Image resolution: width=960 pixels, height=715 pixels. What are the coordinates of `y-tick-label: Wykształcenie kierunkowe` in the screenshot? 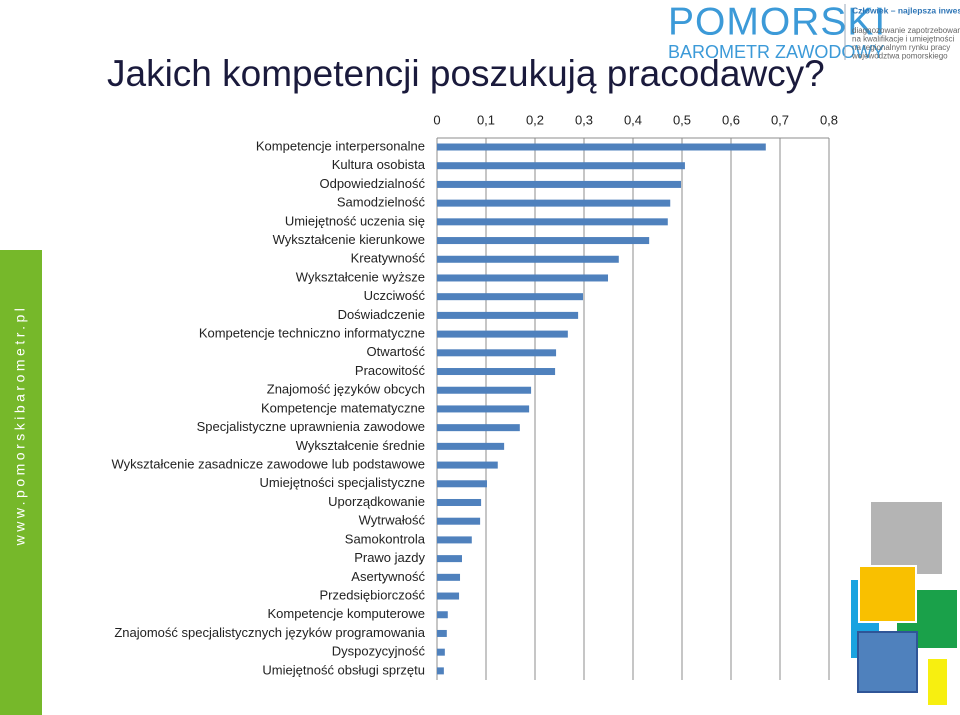 It's located at (349, 239).